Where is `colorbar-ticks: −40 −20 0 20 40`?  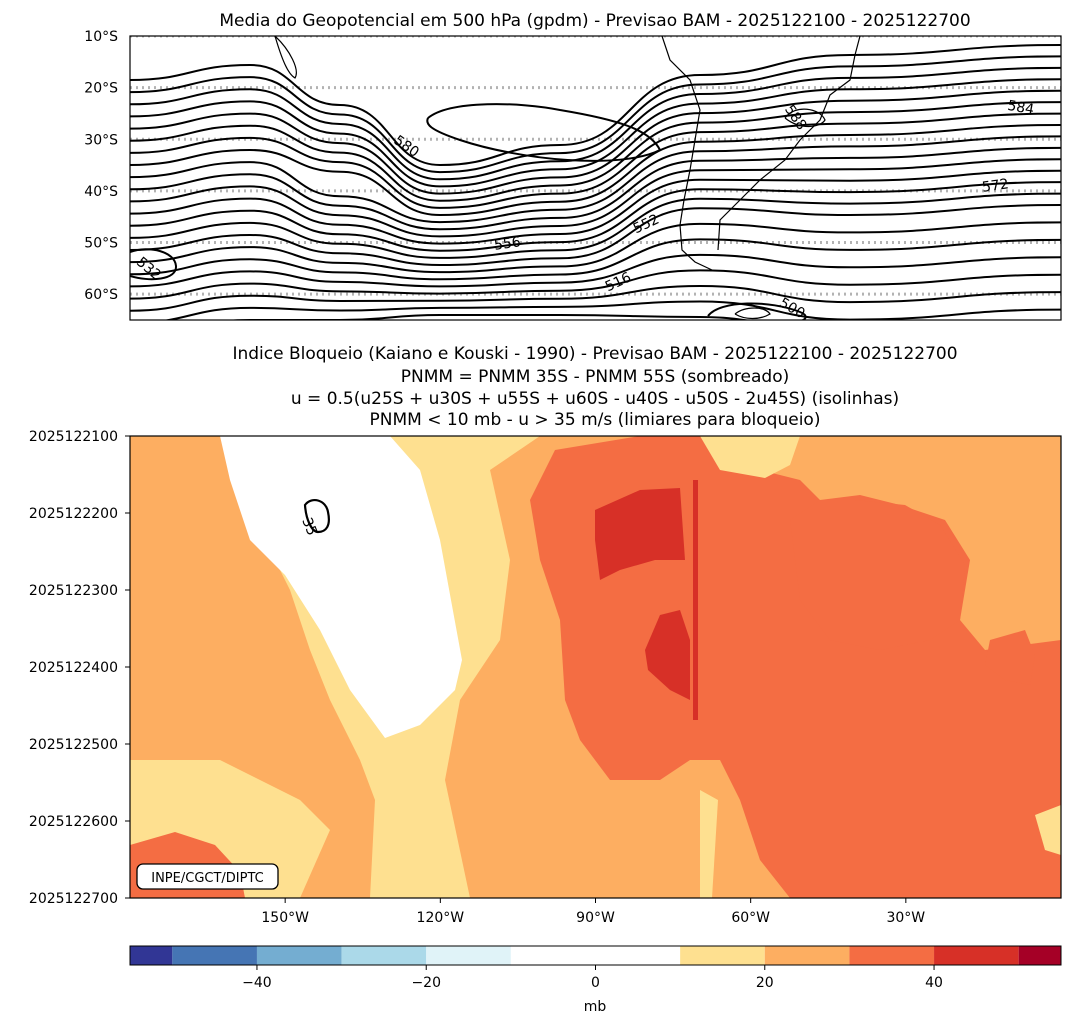 colorbar-ticks: −40 −20 0 20 40 is located at coordinates (592, 978).